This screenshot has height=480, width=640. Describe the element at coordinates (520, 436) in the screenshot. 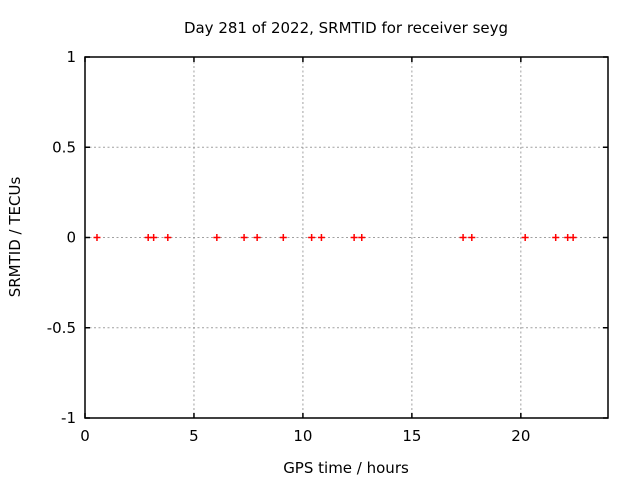

I see `x-tick-label: 20` at that location.